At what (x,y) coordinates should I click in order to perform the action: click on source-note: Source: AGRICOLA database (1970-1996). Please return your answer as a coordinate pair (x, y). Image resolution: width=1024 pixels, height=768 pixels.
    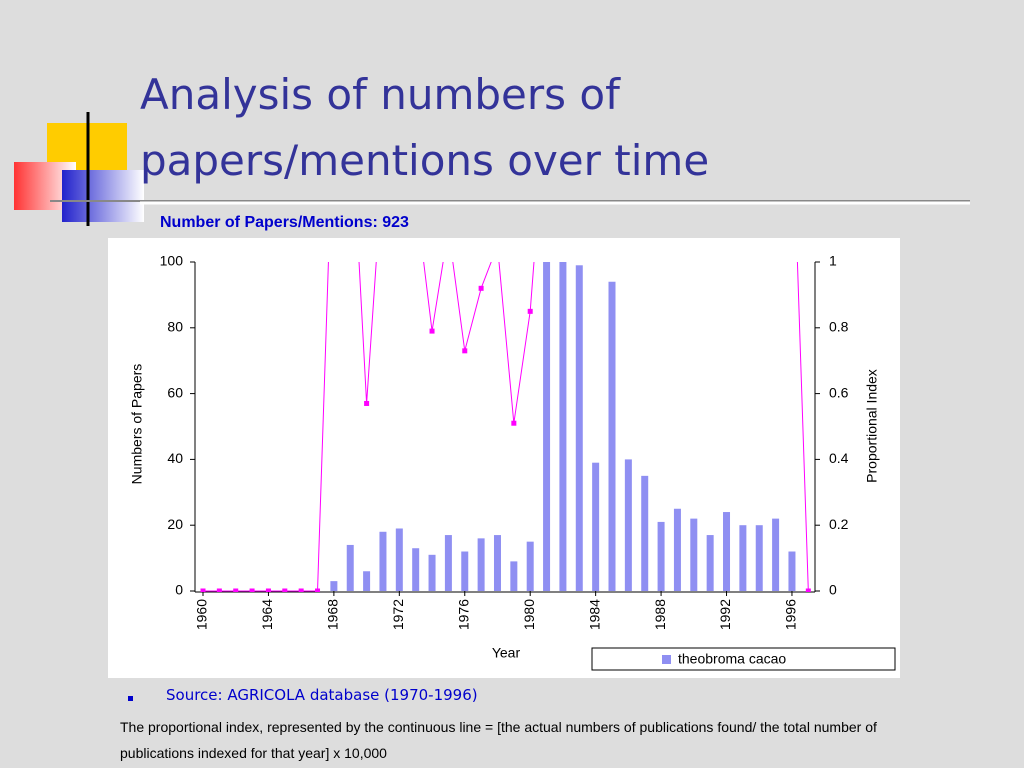
    Looking at the image, I should click on (322, 695).